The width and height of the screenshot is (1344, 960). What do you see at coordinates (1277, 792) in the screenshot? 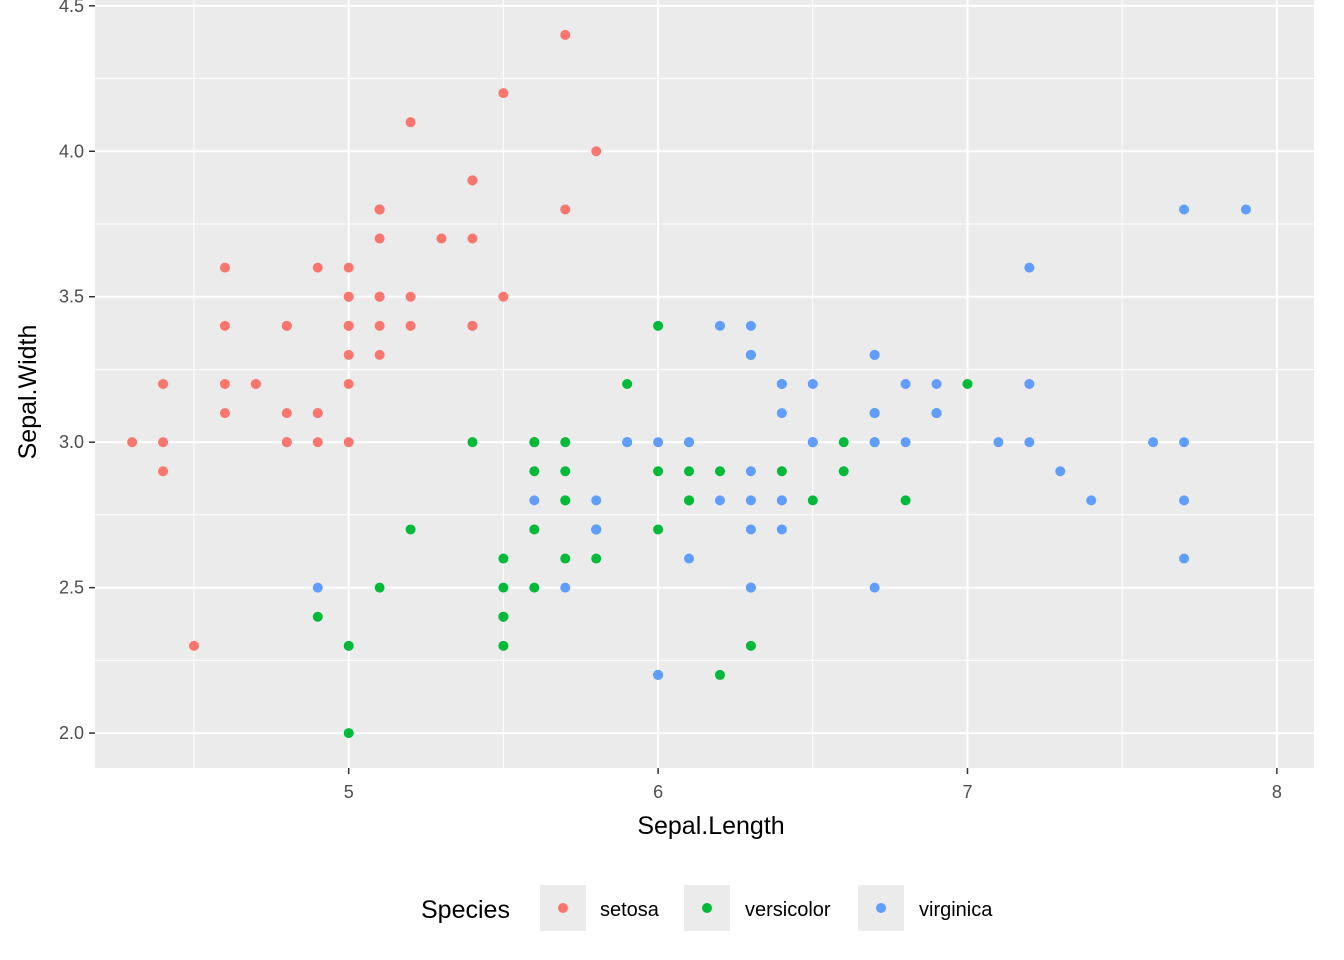
I see `x-tick-label: 8` at bounding box center [1277, 792].